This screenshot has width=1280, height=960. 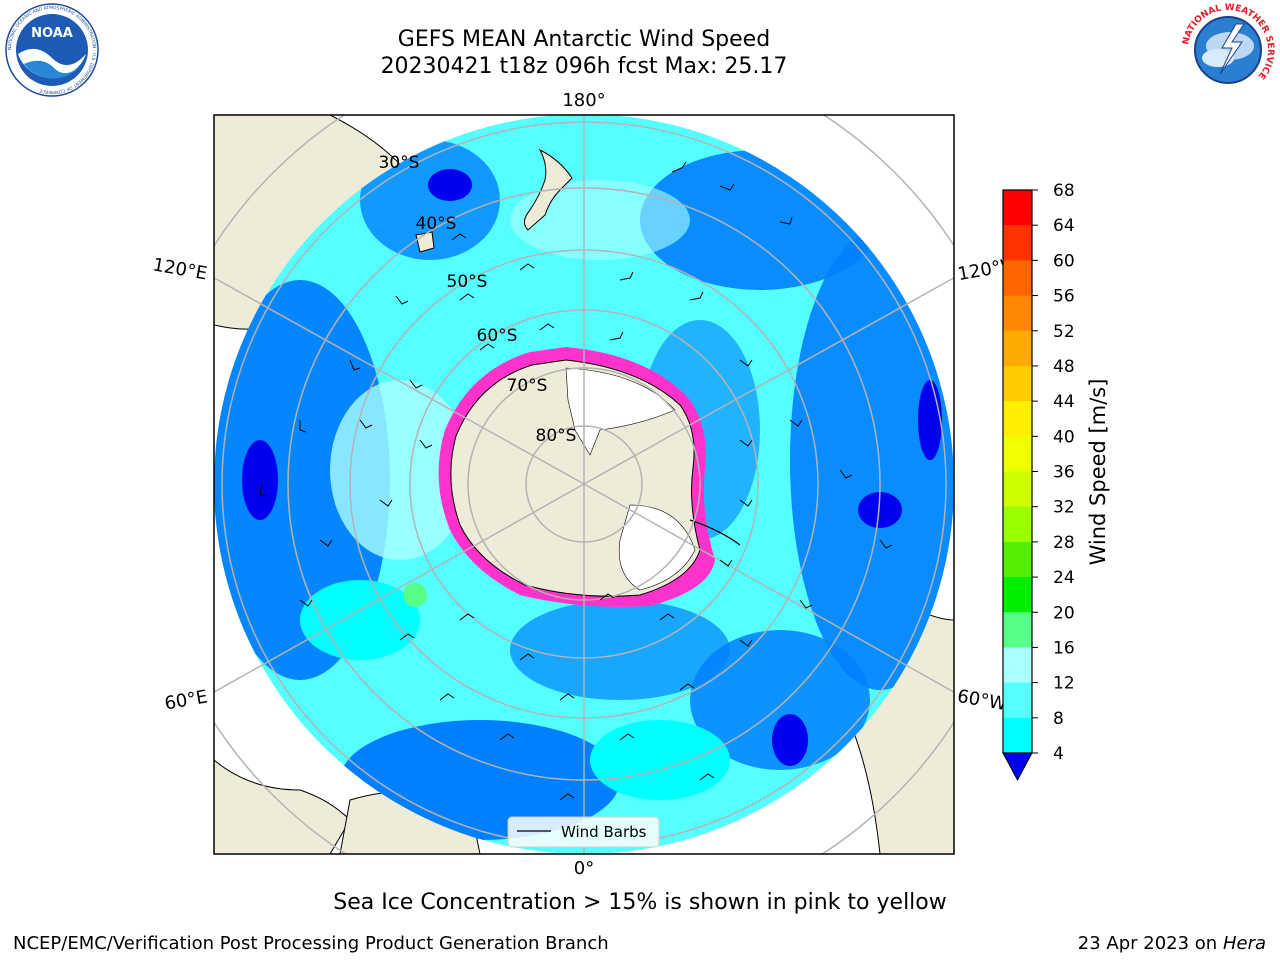 What do you see at coordinates (584, 66) in the screenshot?
I see `chart-subtitle: 20230421 t18z 096h fcst Max: 25.17` at bounding box center [584, 66].